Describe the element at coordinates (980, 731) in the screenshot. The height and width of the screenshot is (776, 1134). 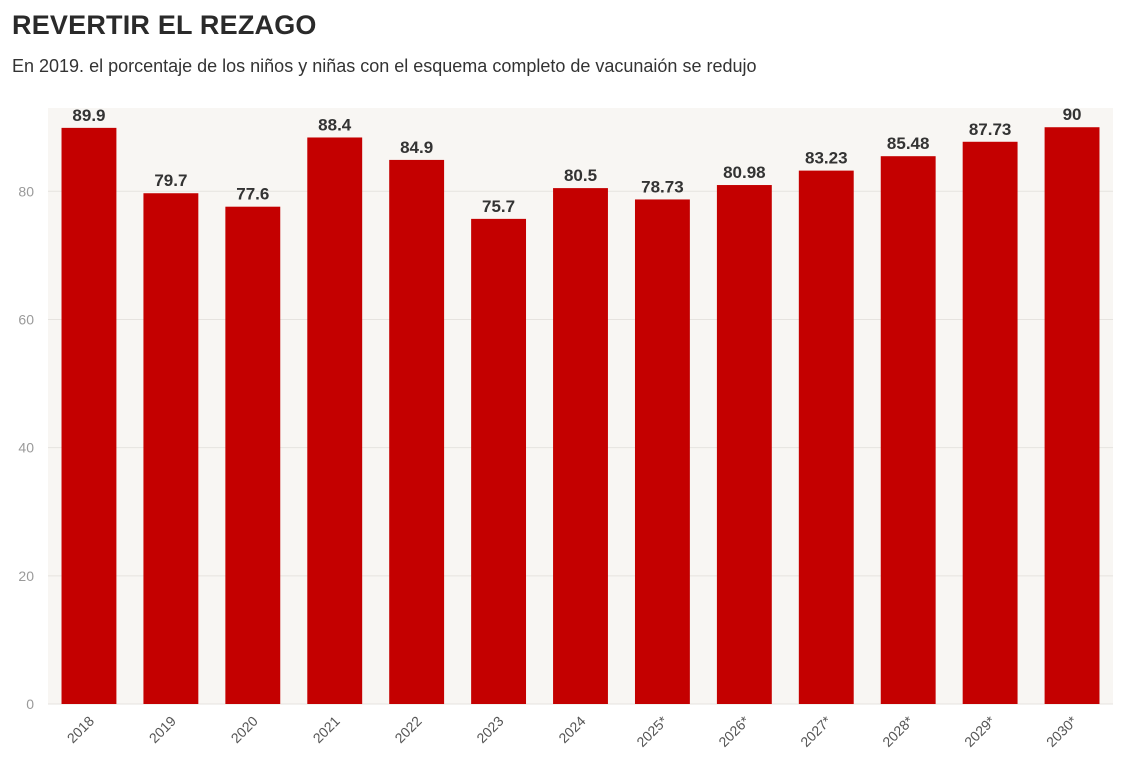
I see `x-tick-label: 2029*` at that location.